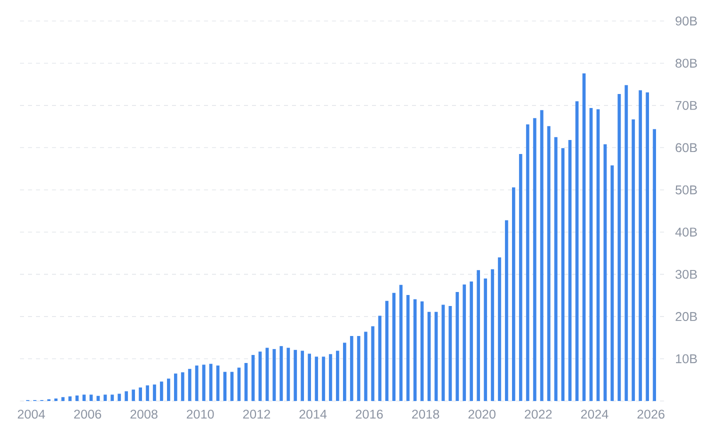 The width and height of the screenshot is (714, 439). I want to click on x-tick-label: 2024, so click(594, 414).